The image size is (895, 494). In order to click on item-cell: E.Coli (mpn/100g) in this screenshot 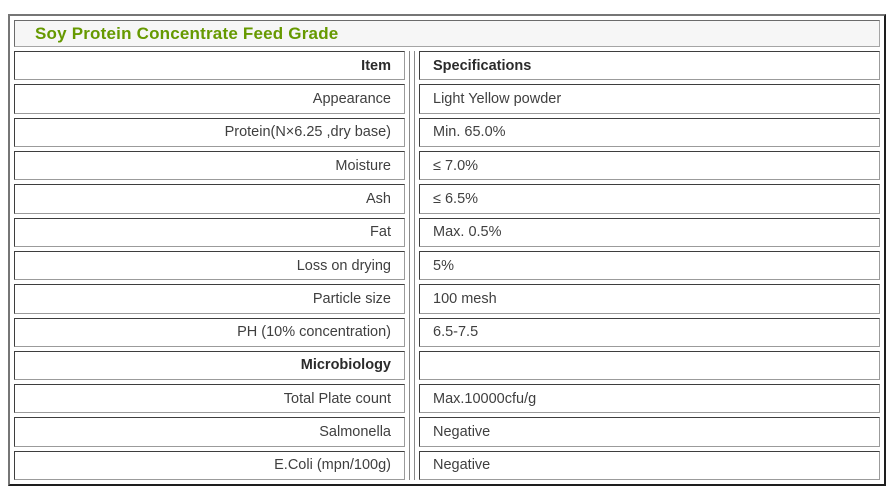, I will do `click(209, 465)`.